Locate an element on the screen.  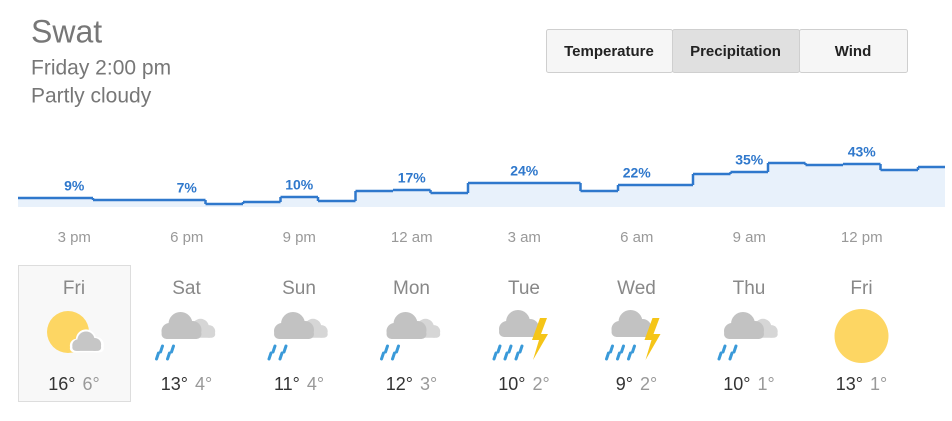
temps: 10° 1° is located at coordinates (748, 384).